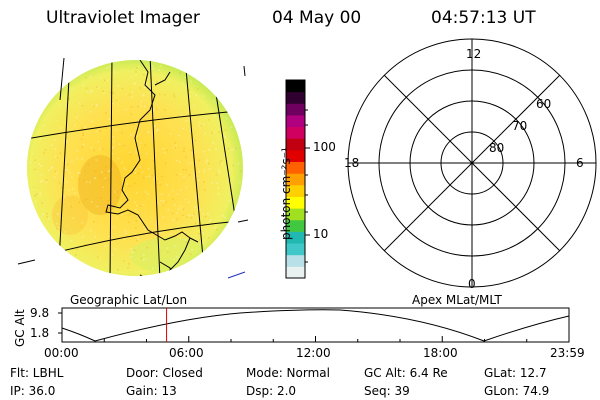 Image resolution: width=600 pixels, height=400 pixels. What do you see at coordinates (567, 353) in the screenshot?
I see `time-tick-2359: 23:59` at bounding box center [567, 353].